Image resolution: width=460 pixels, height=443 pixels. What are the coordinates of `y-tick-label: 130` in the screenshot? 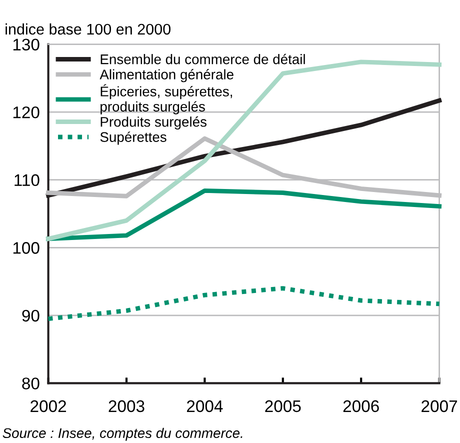 It's located at (26, 44).